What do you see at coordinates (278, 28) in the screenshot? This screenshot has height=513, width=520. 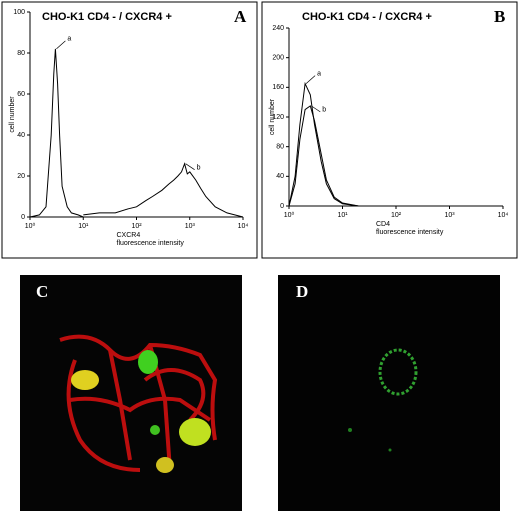 I see `y-tick-label: 240` at bounding box center [278, 28].